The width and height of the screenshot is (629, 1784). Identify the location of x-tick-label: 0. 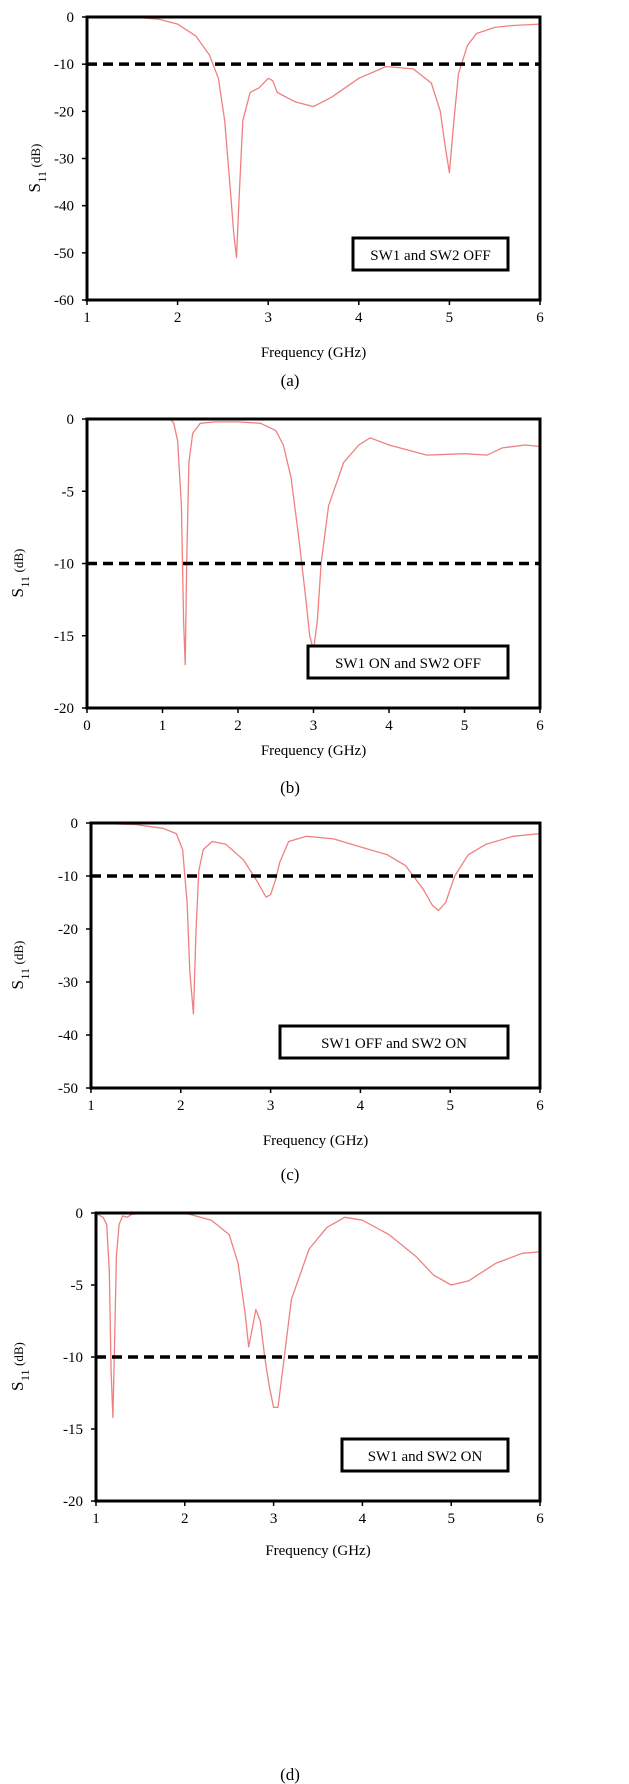
(87, 726).